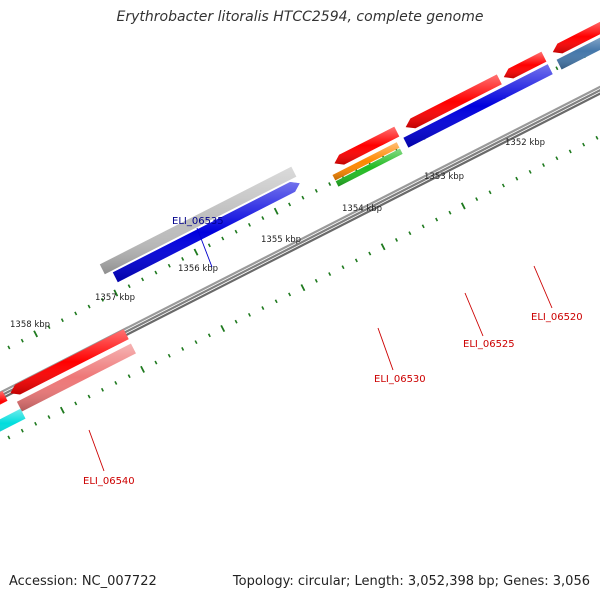  I want to click on gene-label: ELI_06540, so click(109, 481).